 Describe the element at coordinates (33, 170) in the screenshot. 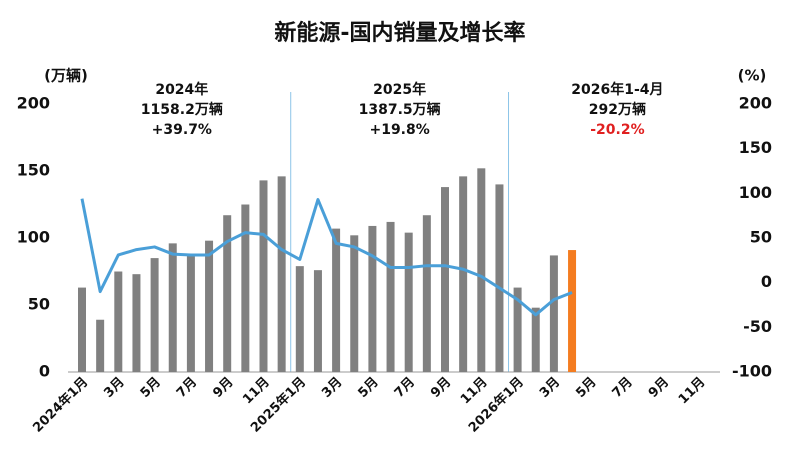

I see `y-tick-label: 150` at that location.